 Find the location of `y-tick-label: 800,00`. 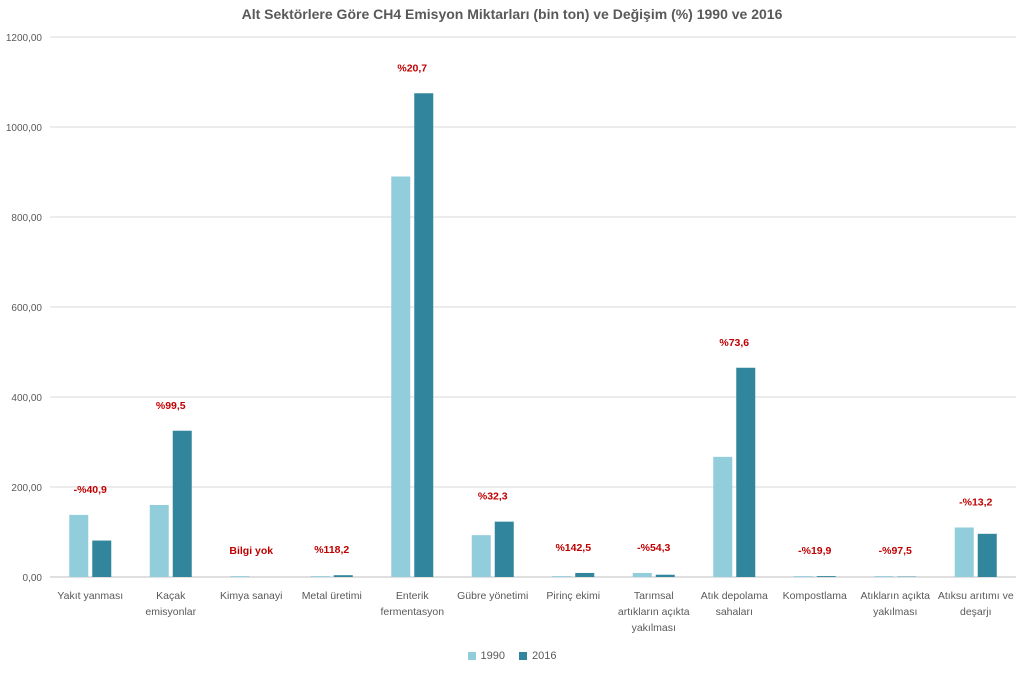

y-tick-label: 800,00 is located at coordinates (26, 218).